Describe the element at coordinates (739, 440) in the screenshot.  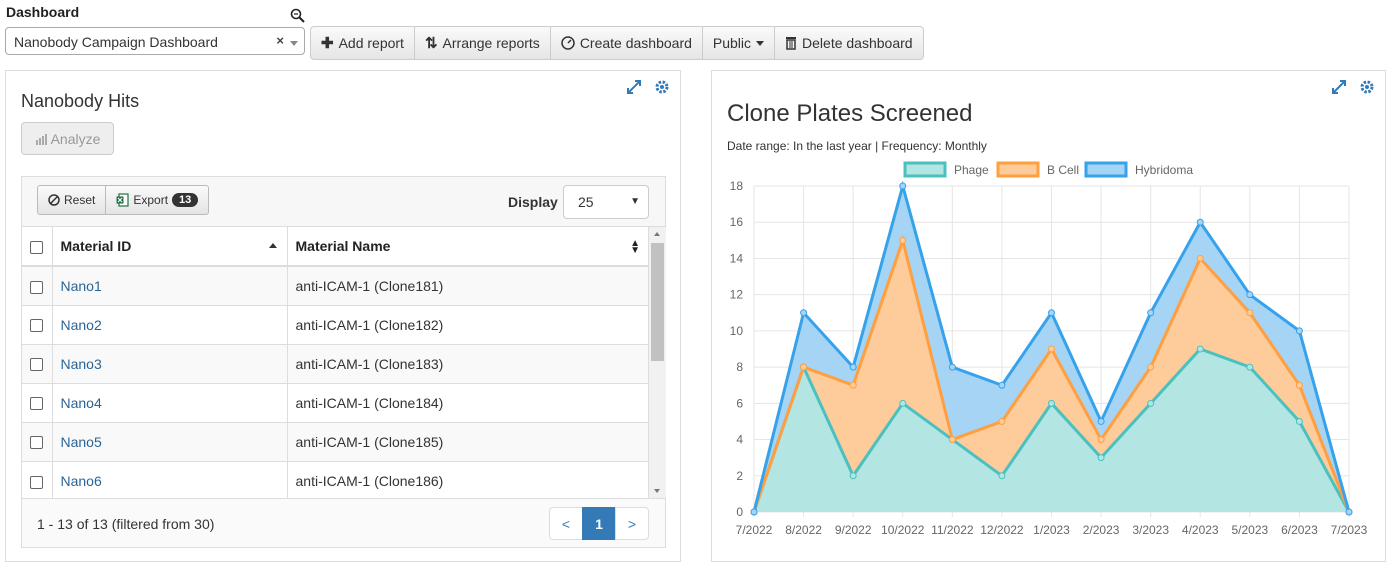
I see `y-tick-label: 4` at that location.